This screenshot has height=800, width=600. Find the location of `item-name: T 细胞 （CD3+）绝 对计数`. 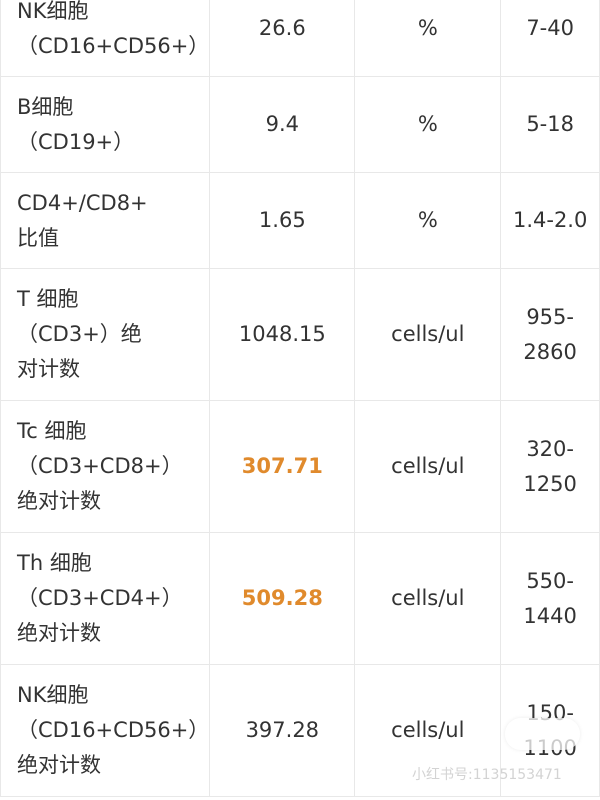

item-name: T 细胞 （CD3+）绝 对计数 is located at coordinates (105, 334).